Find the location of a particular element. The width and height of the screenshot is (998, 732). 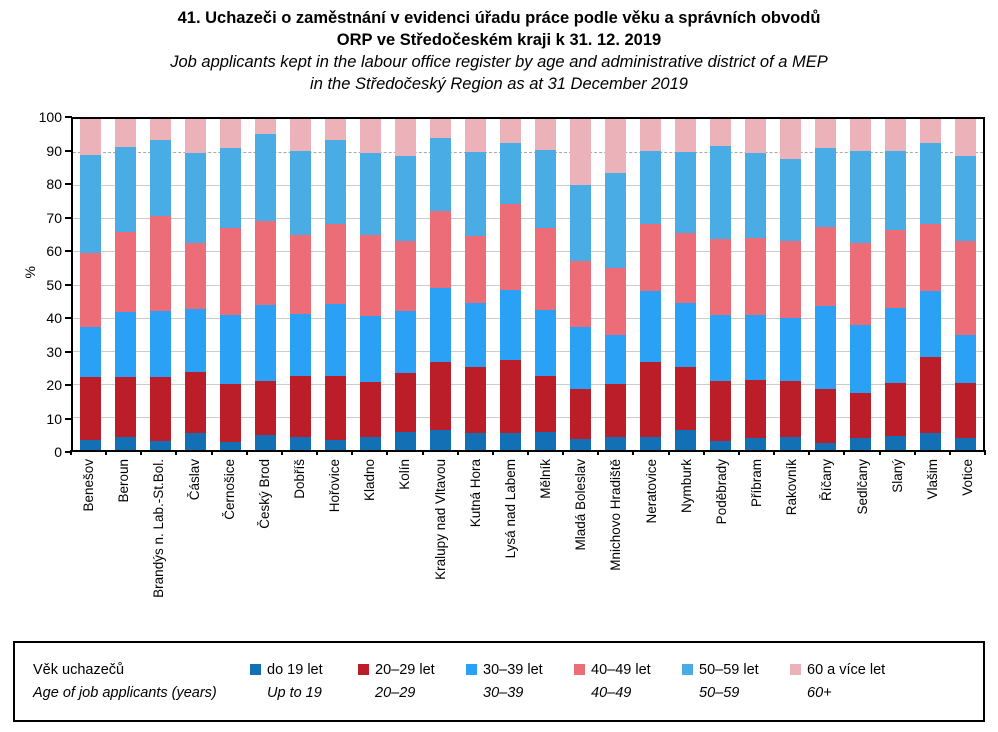

x-label-cell: Lysá nad Labem is located at coordinates (510, 549).